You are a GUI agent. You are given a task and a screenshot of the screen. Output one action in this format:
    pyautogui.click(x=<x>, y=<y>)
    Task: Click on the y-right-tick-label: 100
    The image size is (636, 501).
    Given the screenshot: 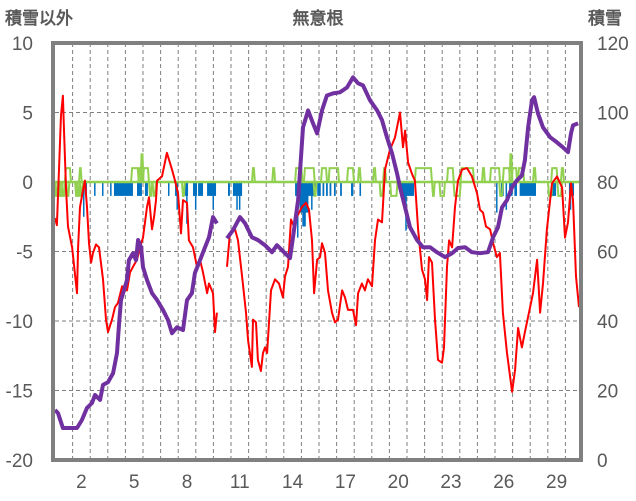 What is the action you would take?
    pyautogui.click(x=613, y=114)
    